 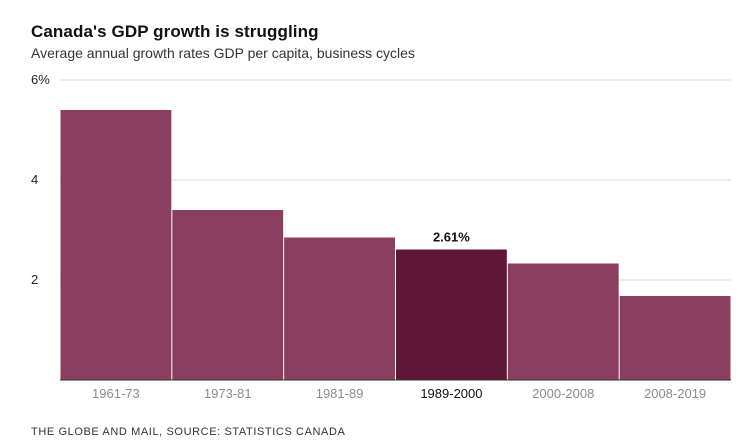 I want to click on y-tick-label: 2, so click(x=34, y=279).